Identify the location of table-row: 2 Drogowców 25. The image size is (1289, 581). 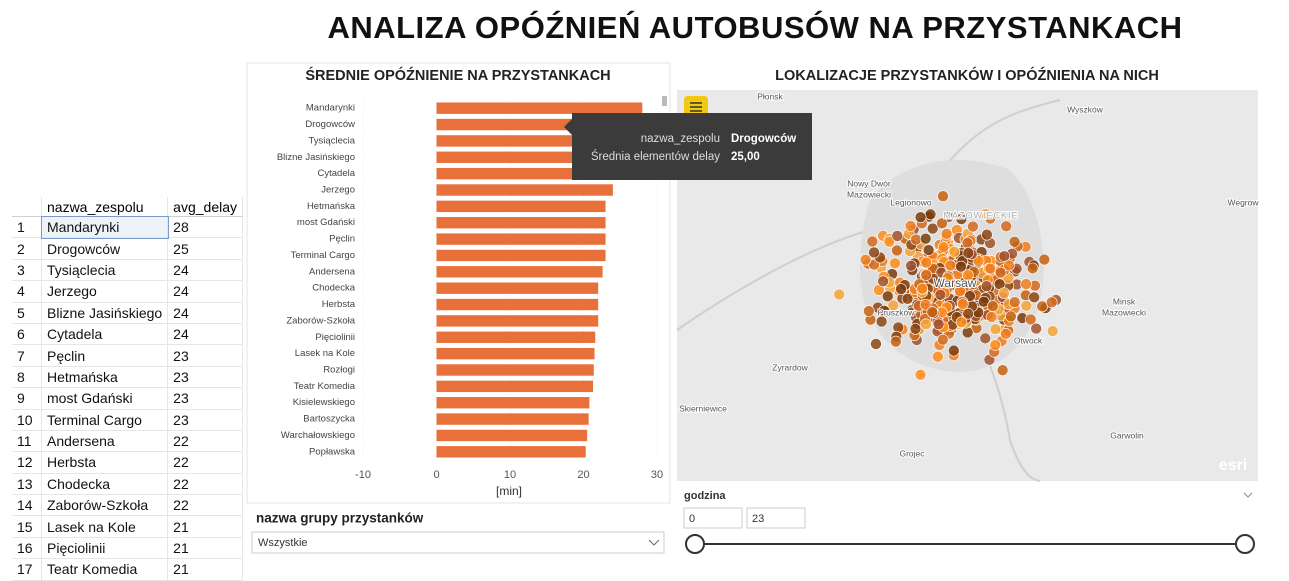
(127, 248).